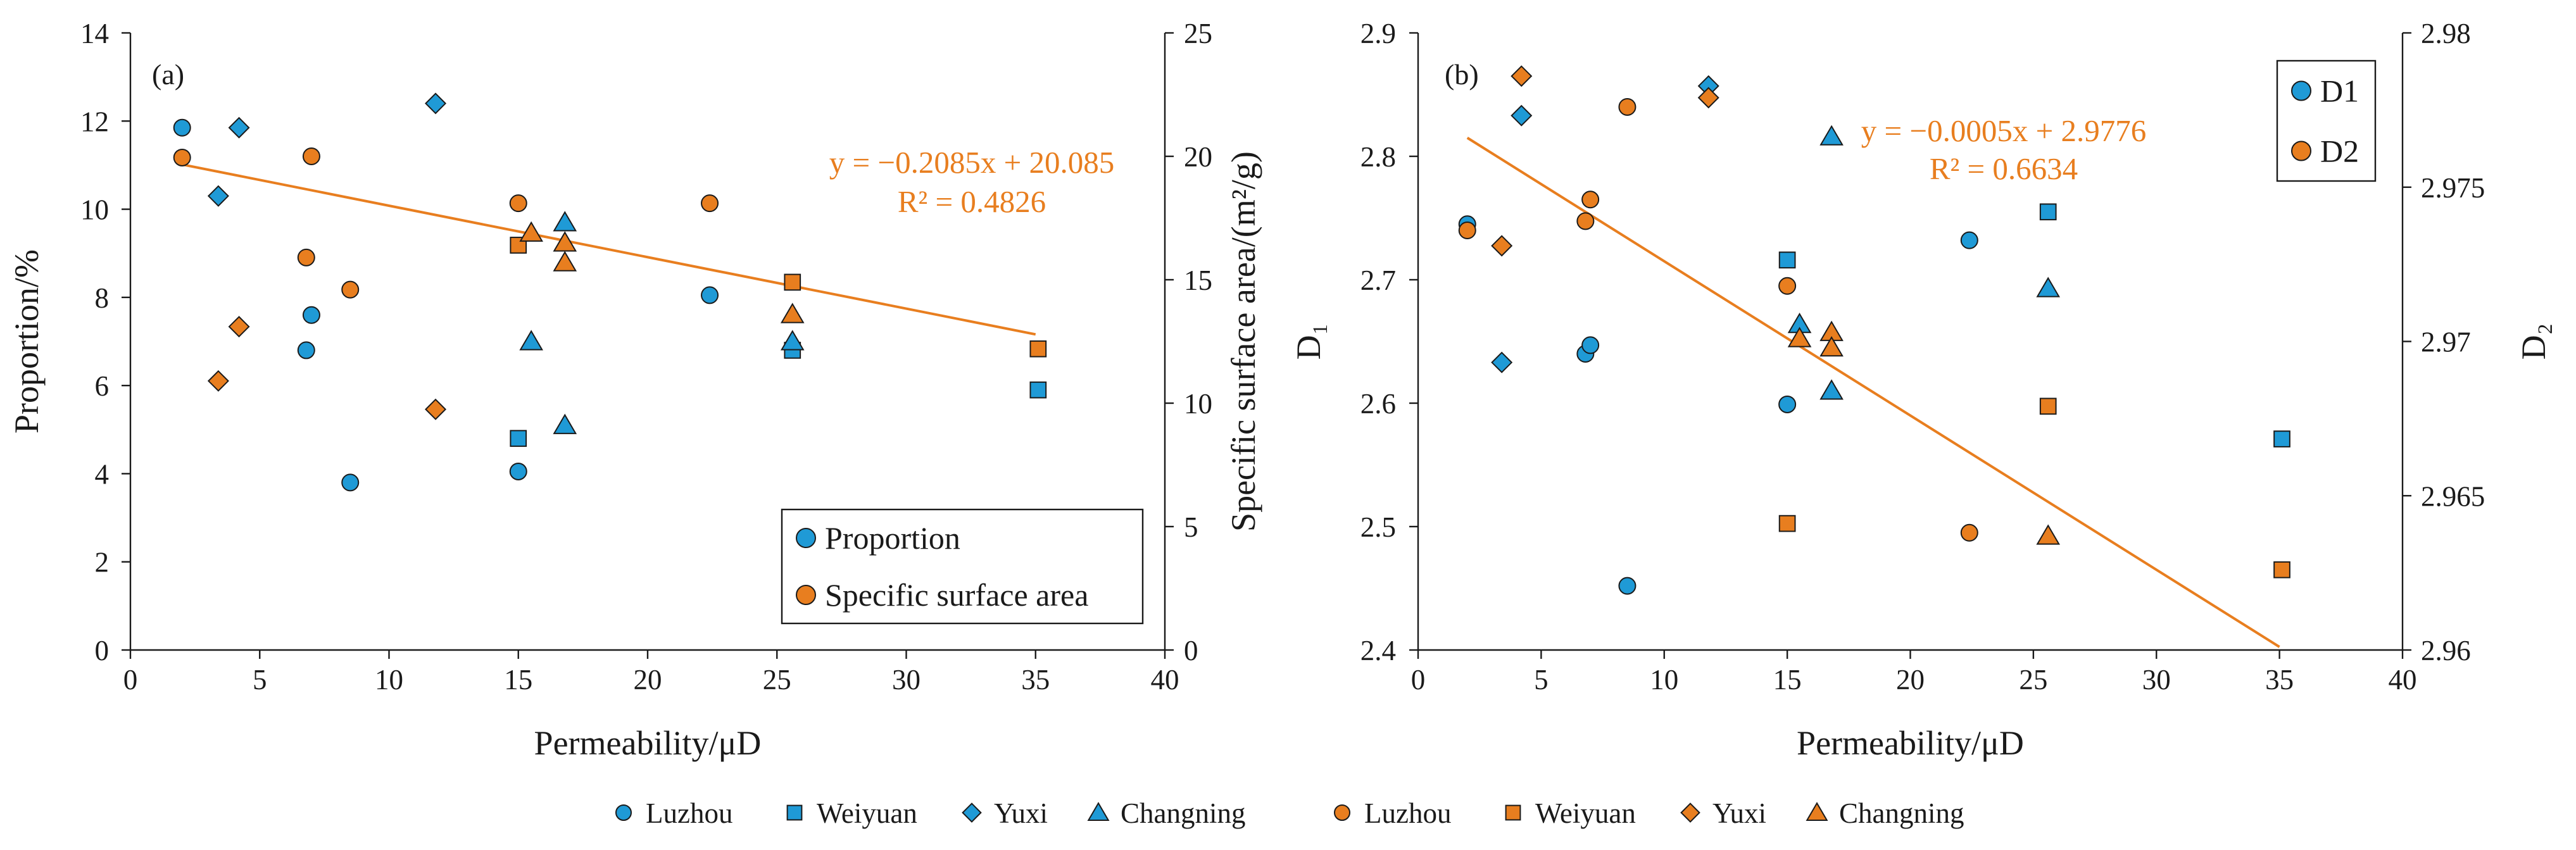  I want to click on x-tick-label: 15, so click(1787, 680).